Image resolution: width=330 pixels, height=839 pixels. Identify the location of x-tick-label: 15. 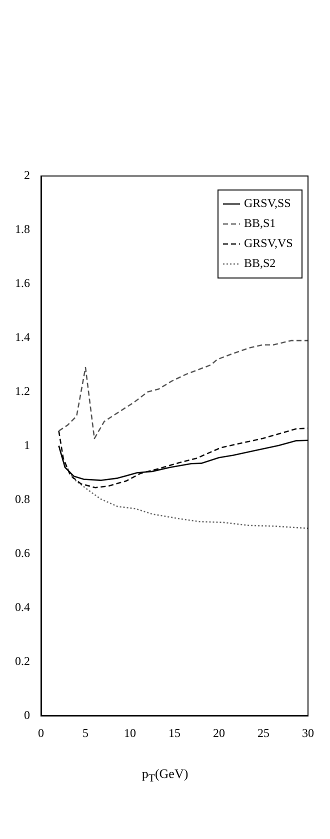
(174, 733).